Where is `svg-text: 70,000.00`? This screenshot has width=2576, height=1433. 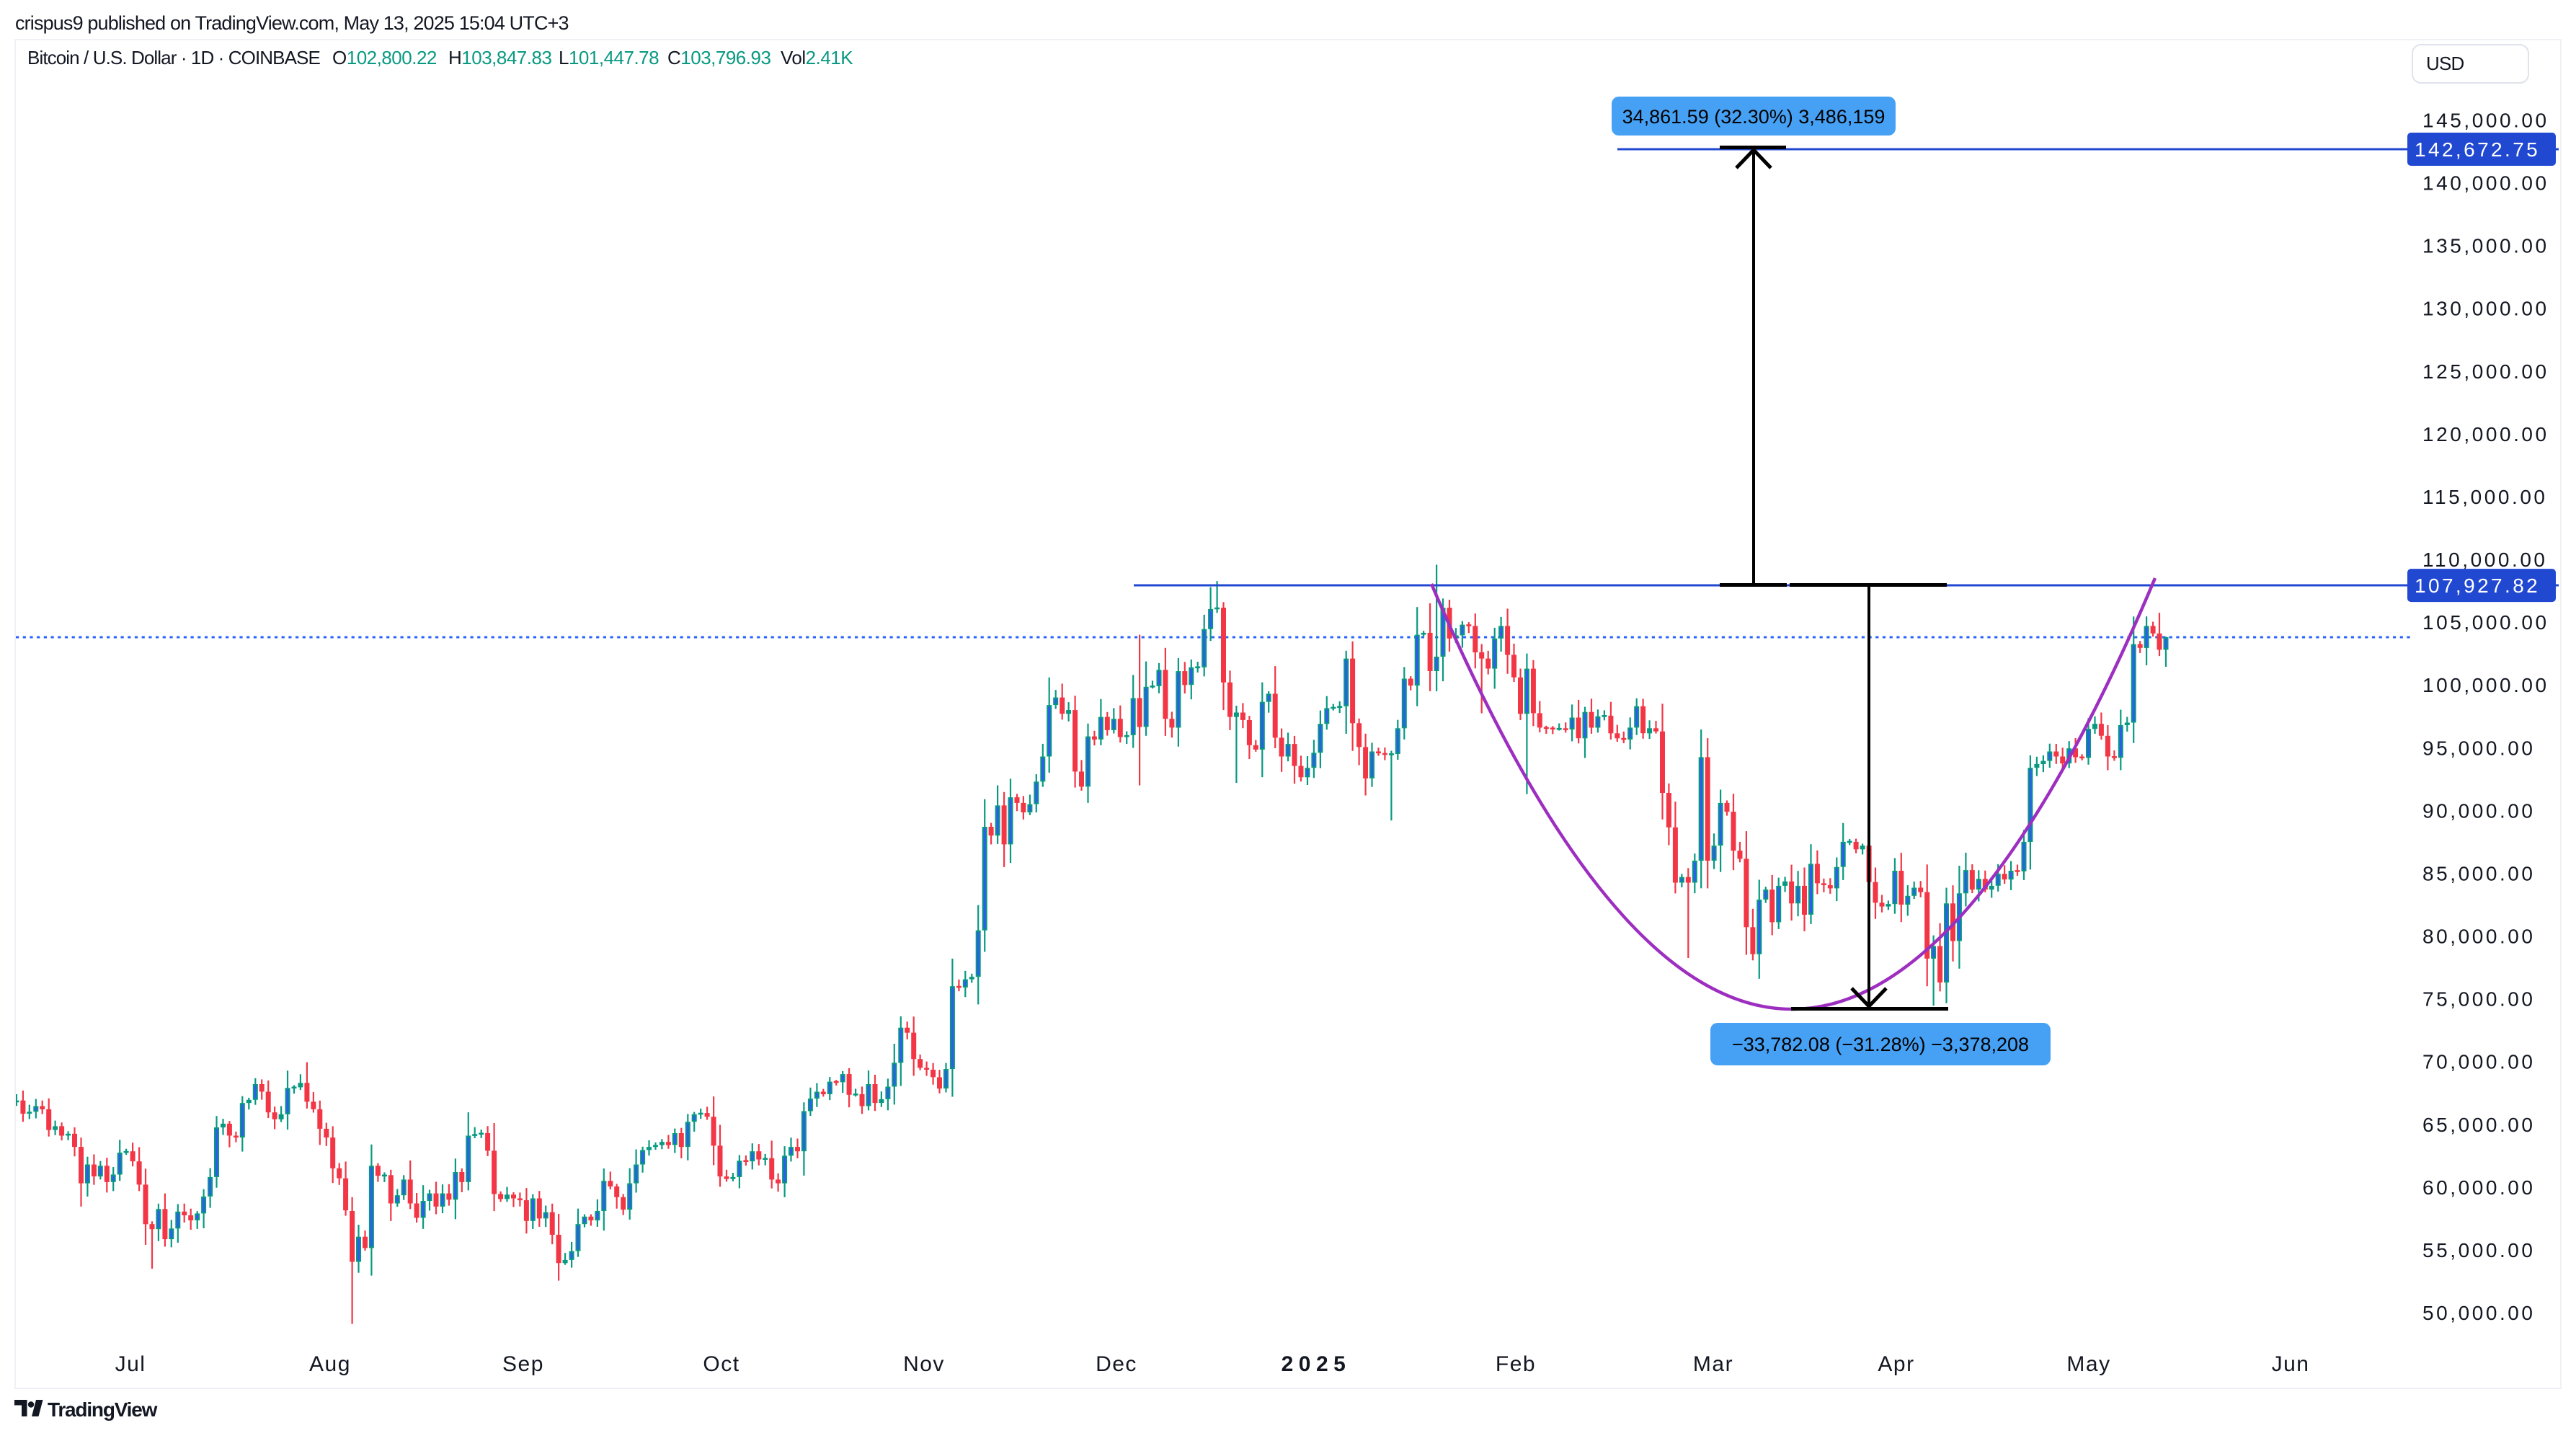 svg-text: 70,000.00 is located at coordinates (2479, 1062).